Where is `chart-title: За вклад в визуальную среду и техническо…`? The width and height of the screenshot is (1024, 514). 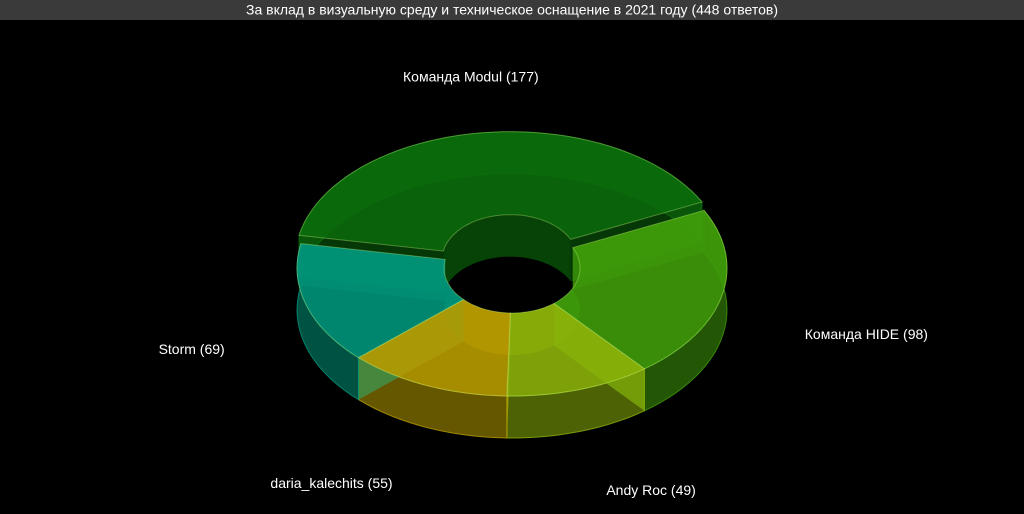
chart-title: За вклад в визуальную среду и техническо… is located at coordinates (512, 10).